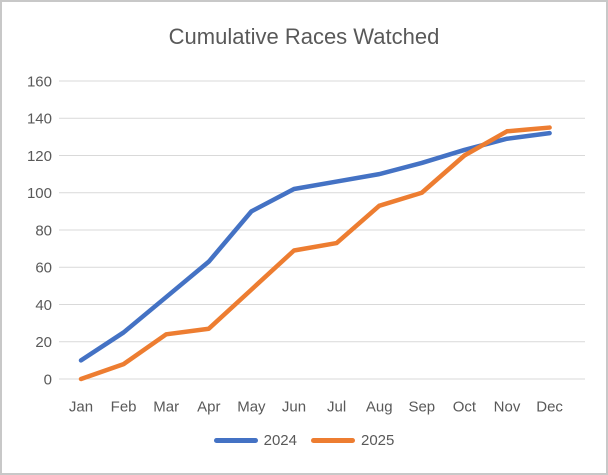 Image resolution: width=608 pixels, height=475 pixels. I want to click on x-axis-tick-label: Jan, so click(81, 406).